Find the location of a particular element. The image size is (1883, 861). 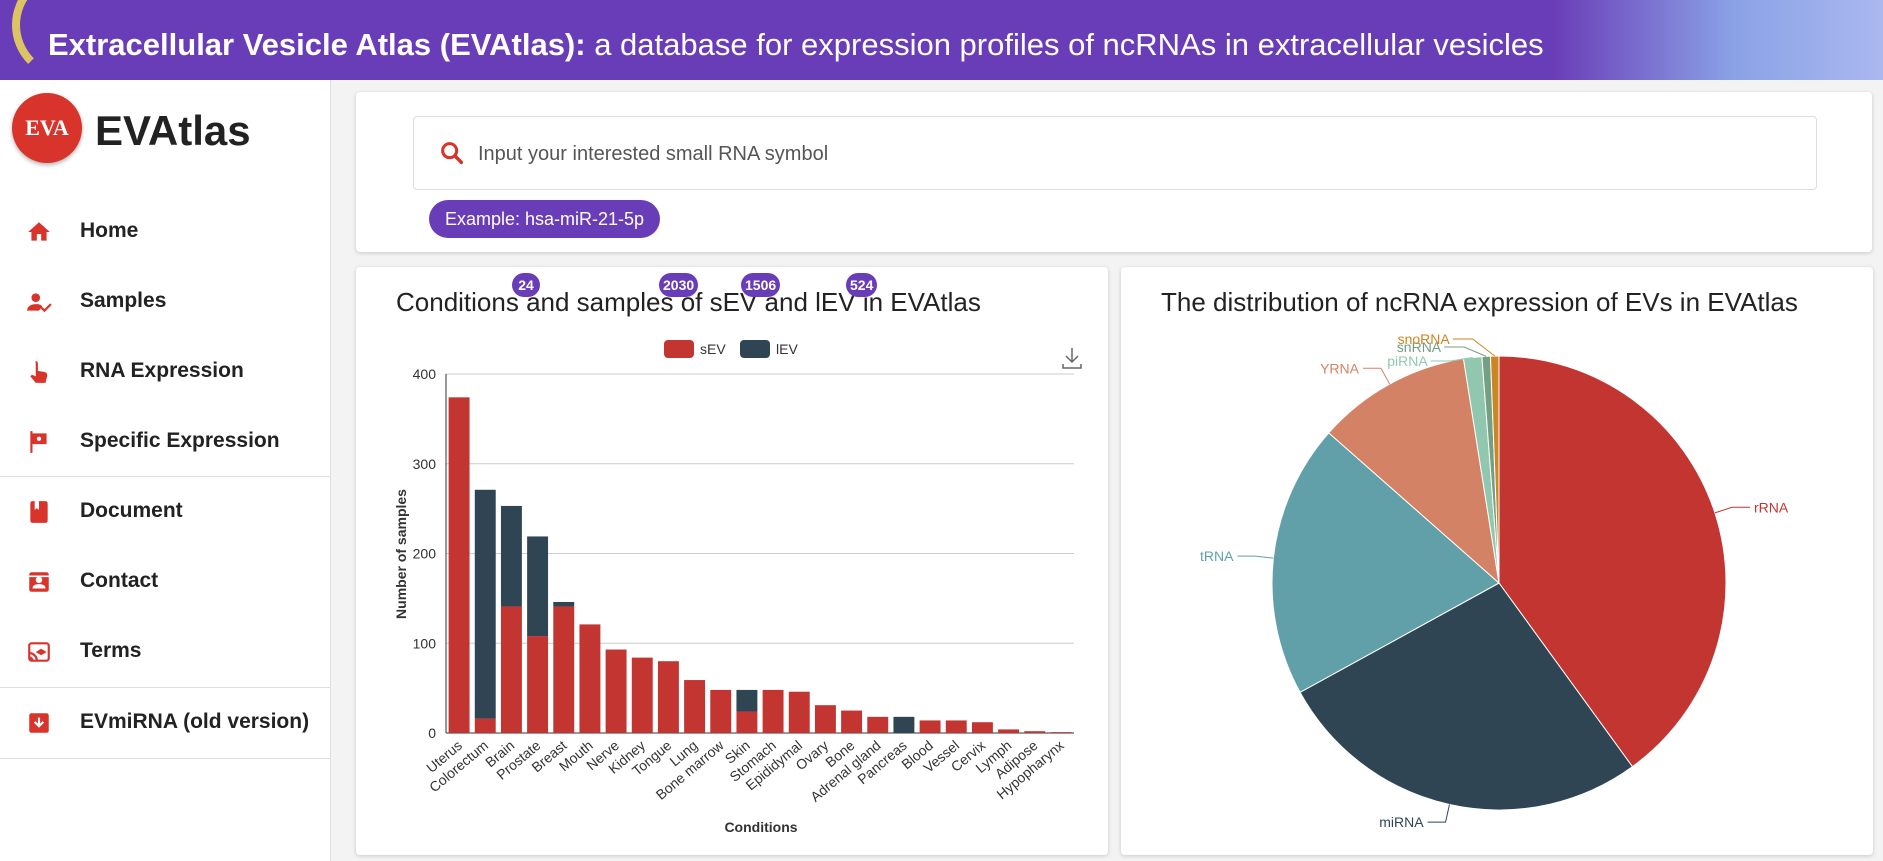

pie-label: piRNA is located at coordinates (1407, 361).